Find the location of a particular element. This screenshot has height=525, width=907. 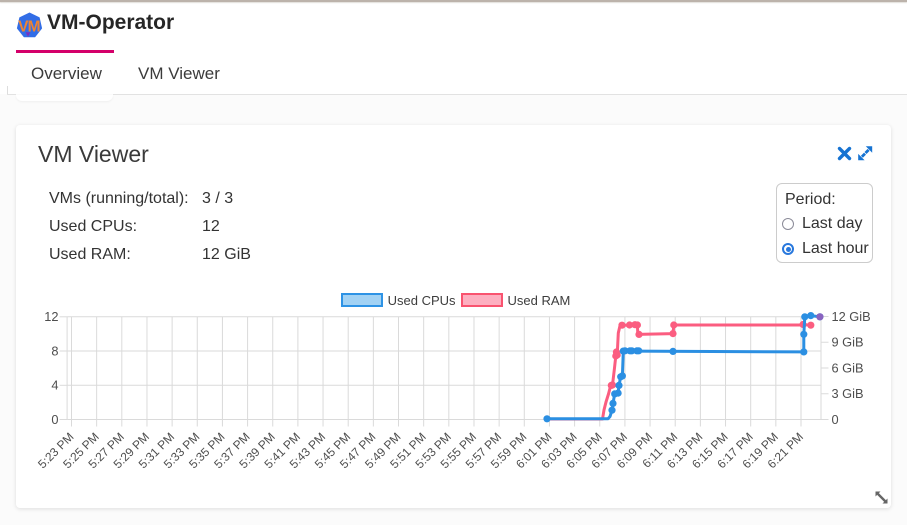

svg-text: 3 GiB is located at coordinates (848, 393).